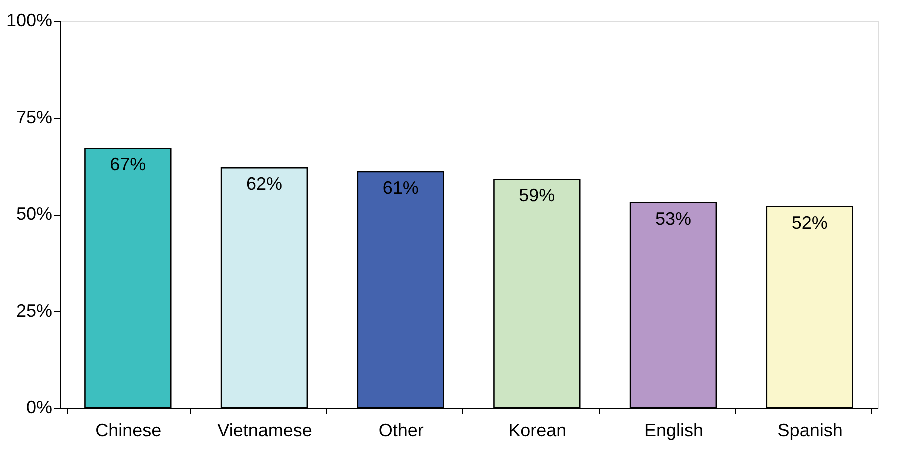 Image resolution: width=901 pixels, height=451 pixels. What do you see at coordinates (265, 430) in the screenshot?
I see `x-tick-label: Vietnamese` at bounding box center [265, 430].